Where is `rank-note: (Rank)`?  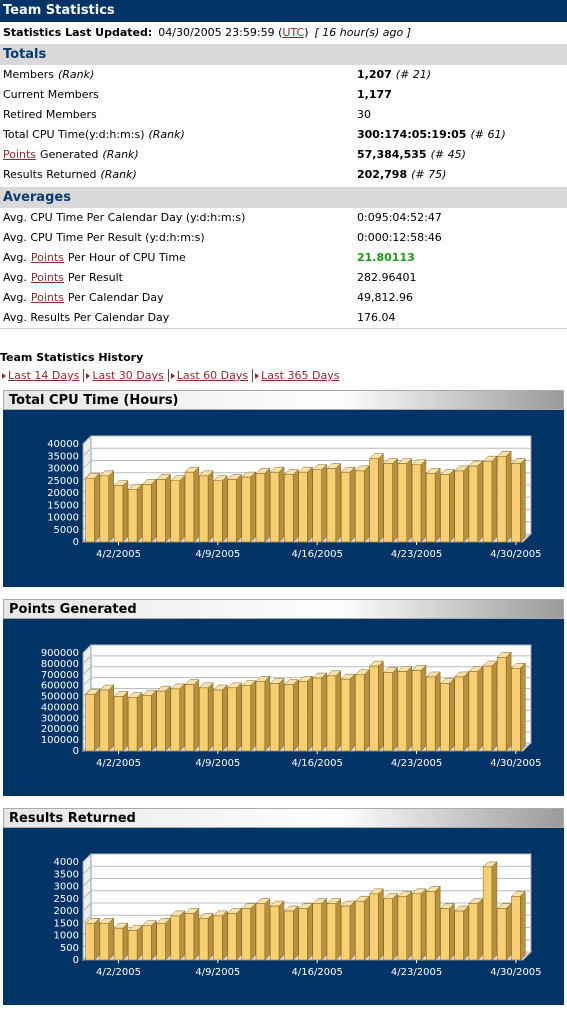
rank-note: (Rank) is located at coordinates (120, 154).